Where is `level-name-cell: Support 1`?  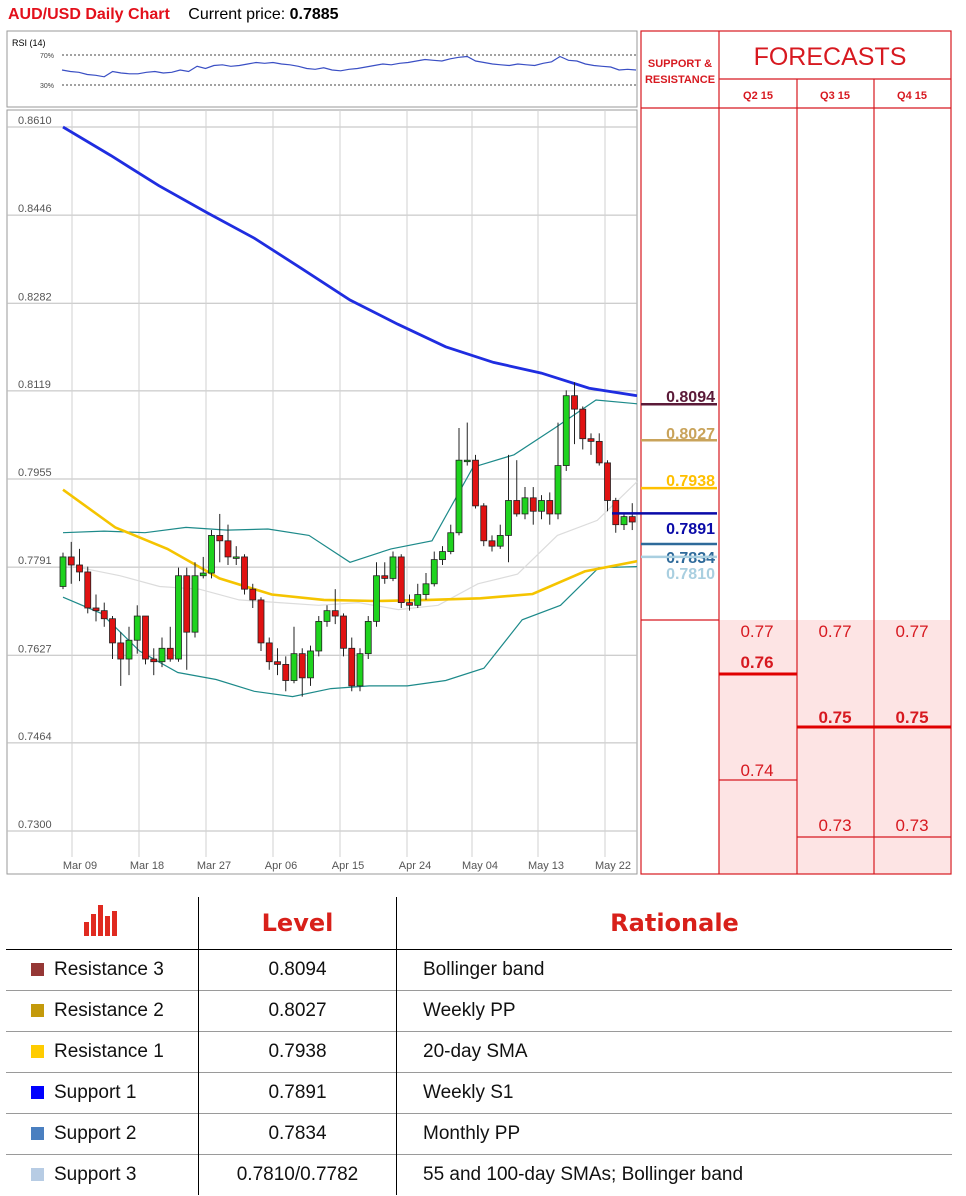 level-name-cell: Support 1 is located at coordinates (102, 1093).